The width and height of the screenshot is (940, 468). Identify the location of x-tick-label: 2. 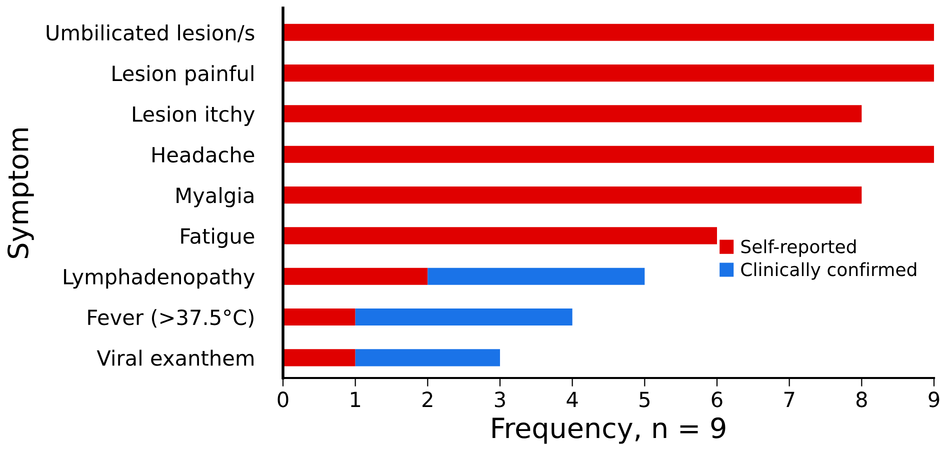
(427, 400).